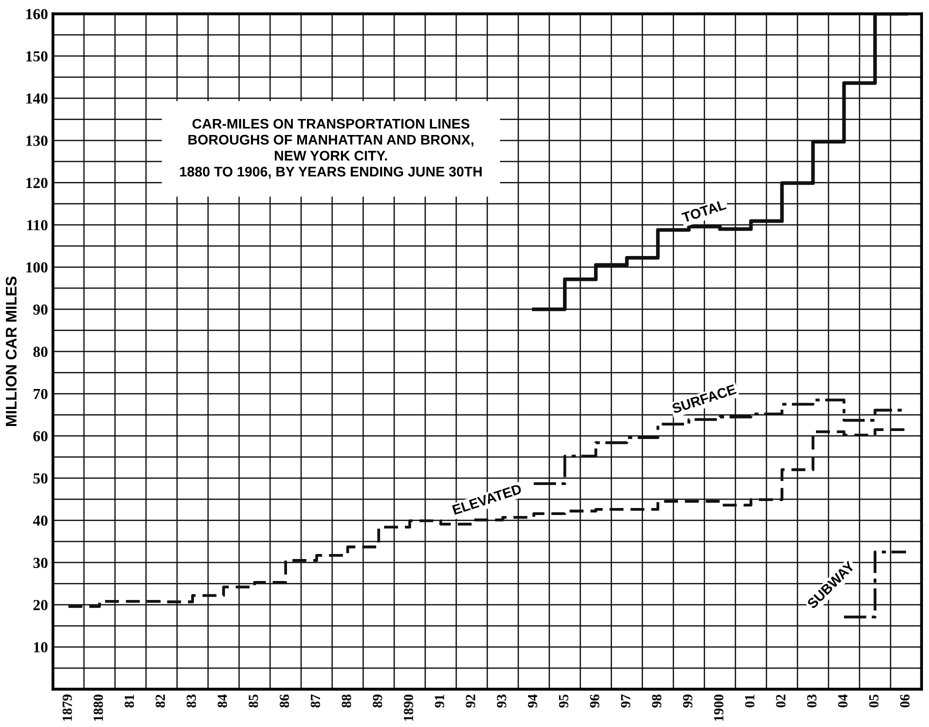  I want to click on y-tick-label: 150, so click(37, 56).